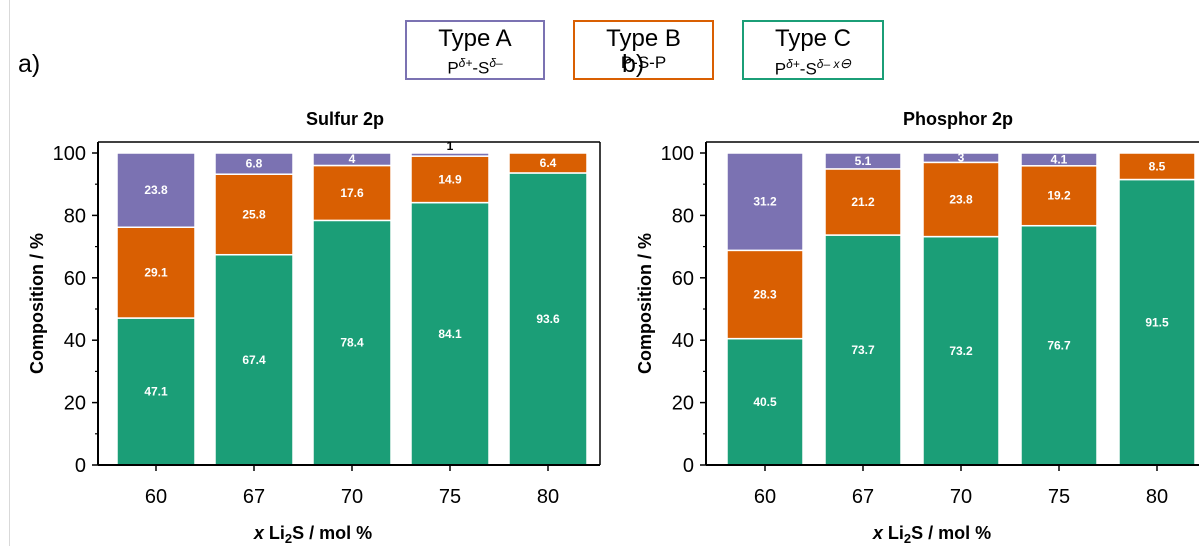  Describe the element at coordinates (688, 466) in the screenshot. I see `phosphor-y-tick-label-0: 0` at that location.